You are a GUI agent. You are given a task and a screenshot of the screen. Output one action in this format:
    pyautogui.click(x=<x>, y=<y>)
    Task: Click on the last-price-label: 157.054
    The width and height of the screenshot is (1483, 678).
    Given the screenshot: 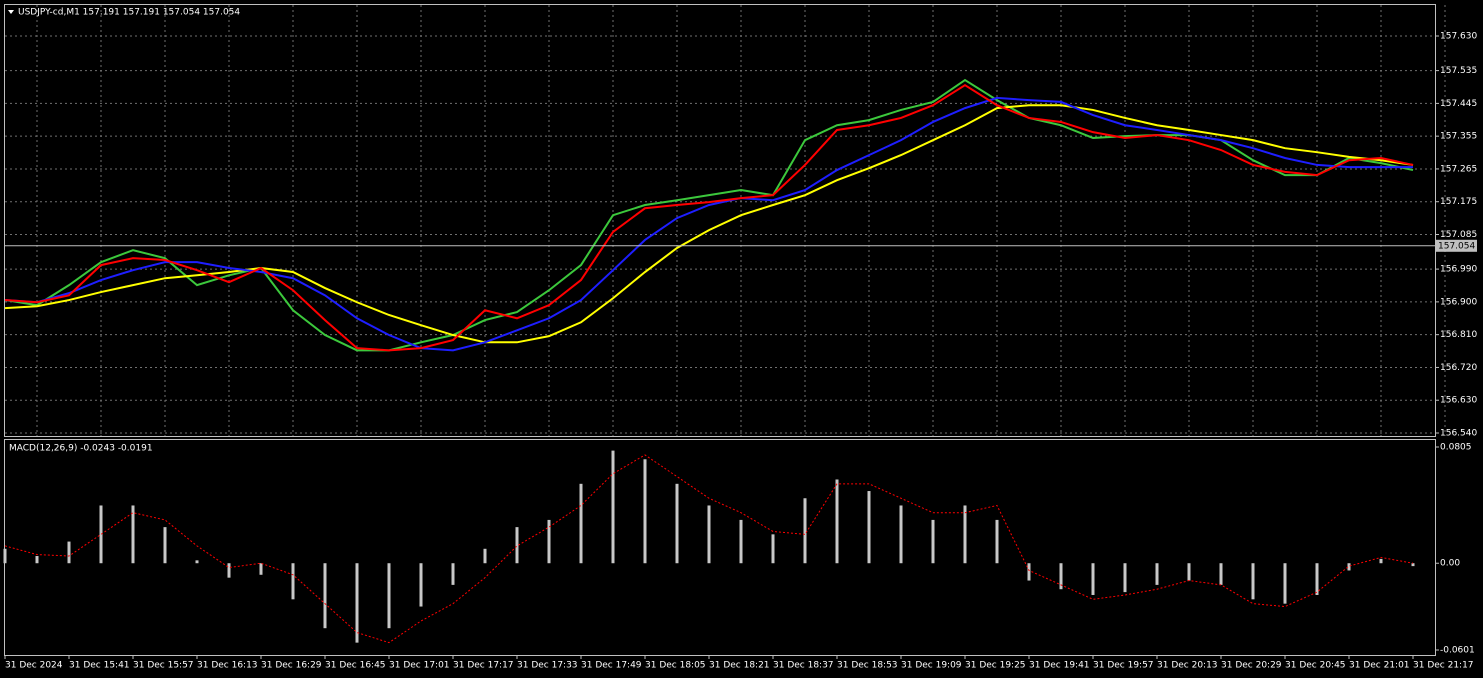 What is the action you would take?
    pyautogui.click(x=1456, y=246)
    